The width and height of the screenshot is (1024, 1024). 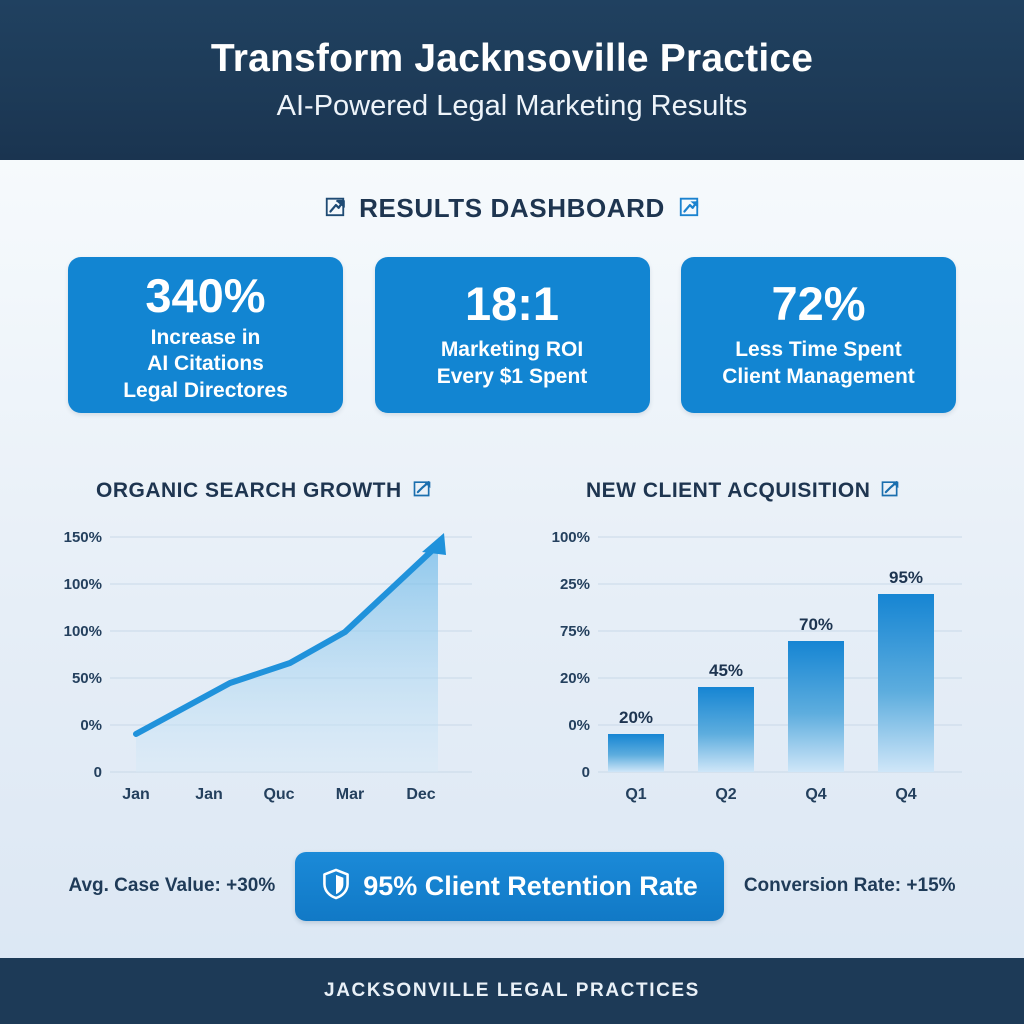 What do you see at coordinates (512, 58) in the screenshot?
I see `page-title: Transform Jacknsoville Practice` at bounding box center [512, 58].